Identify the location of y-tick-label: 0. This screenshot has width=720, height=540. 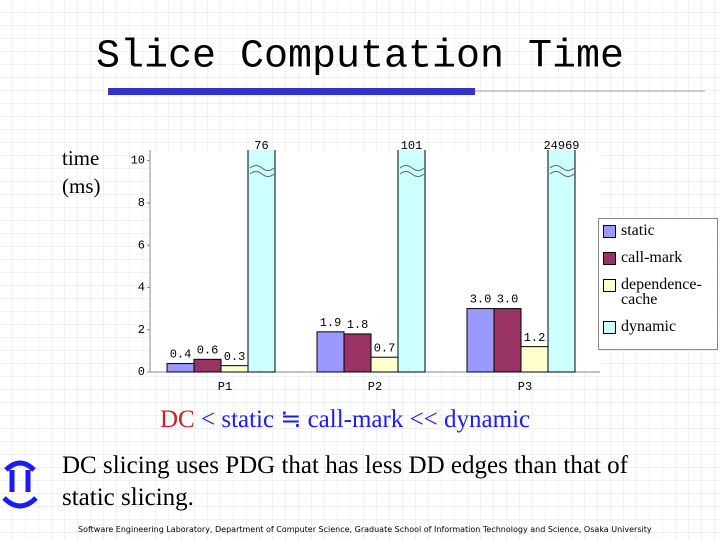
(141, 372).